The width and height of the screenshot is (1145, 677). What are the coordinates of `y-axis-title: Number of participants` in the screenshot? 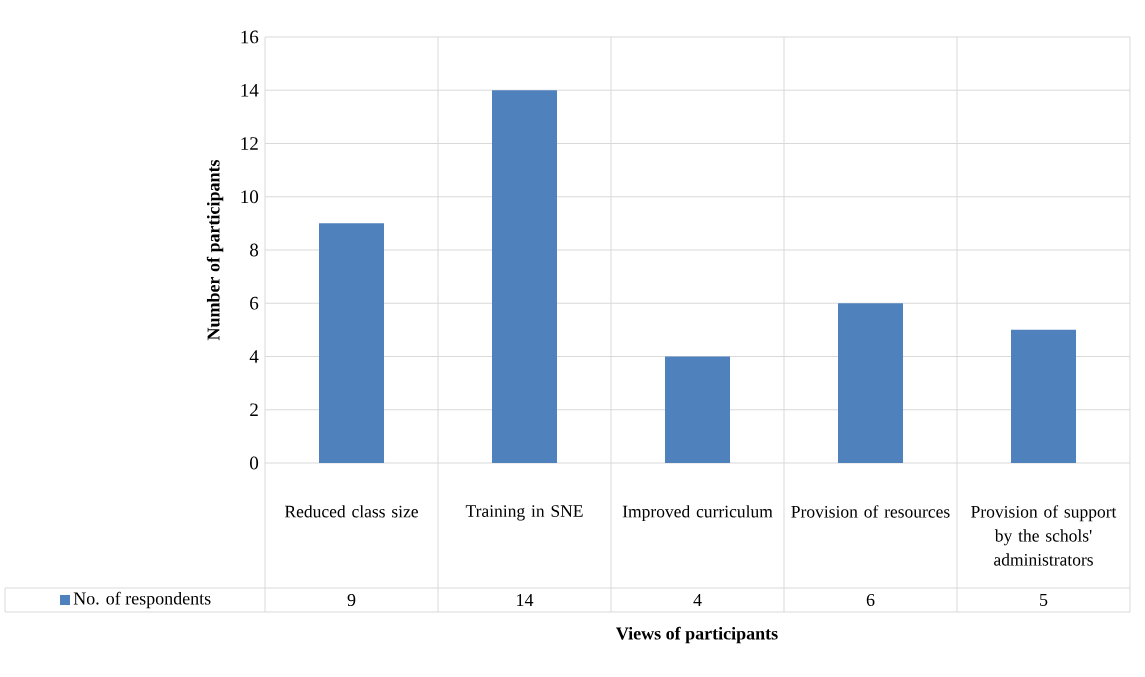 It's located at (215, 250).